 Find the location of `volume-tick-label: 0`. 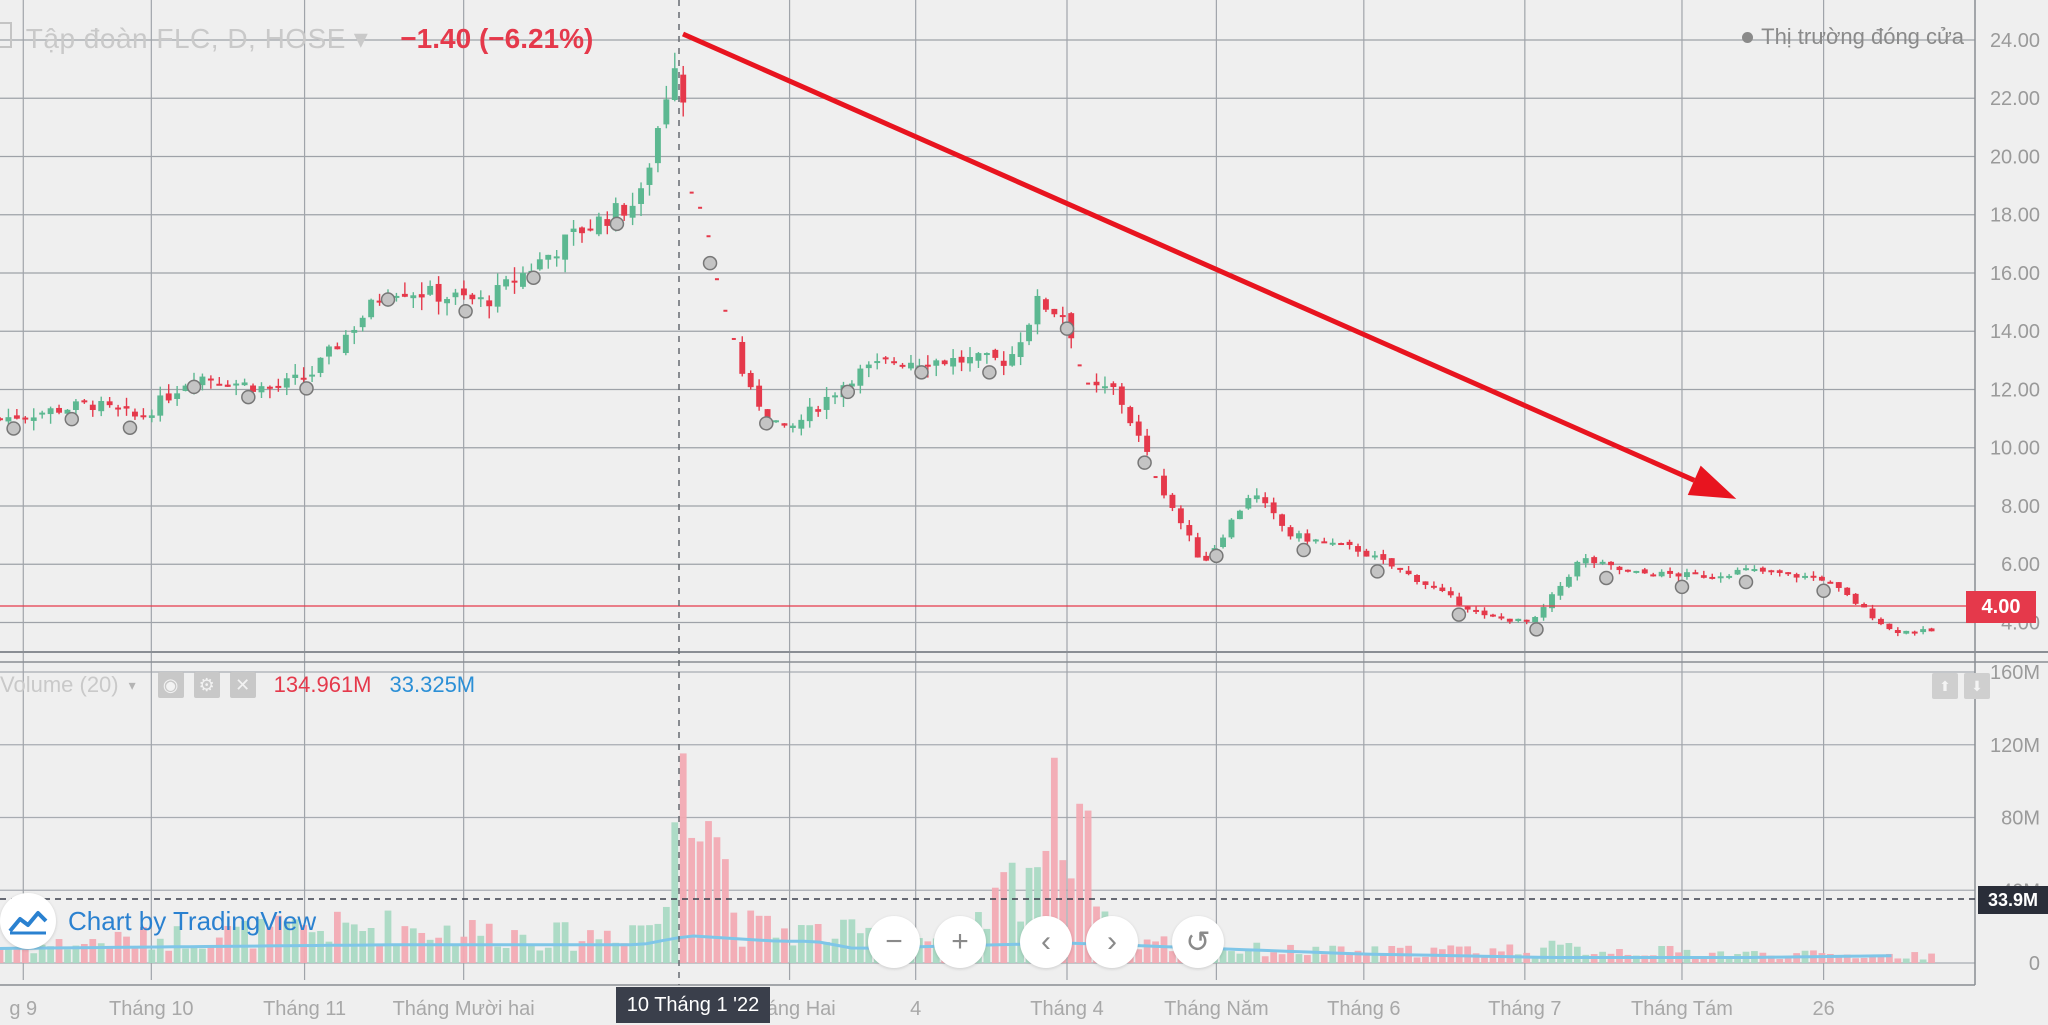

volume-tick-label: 0 is located at coordinates (2034, 964).